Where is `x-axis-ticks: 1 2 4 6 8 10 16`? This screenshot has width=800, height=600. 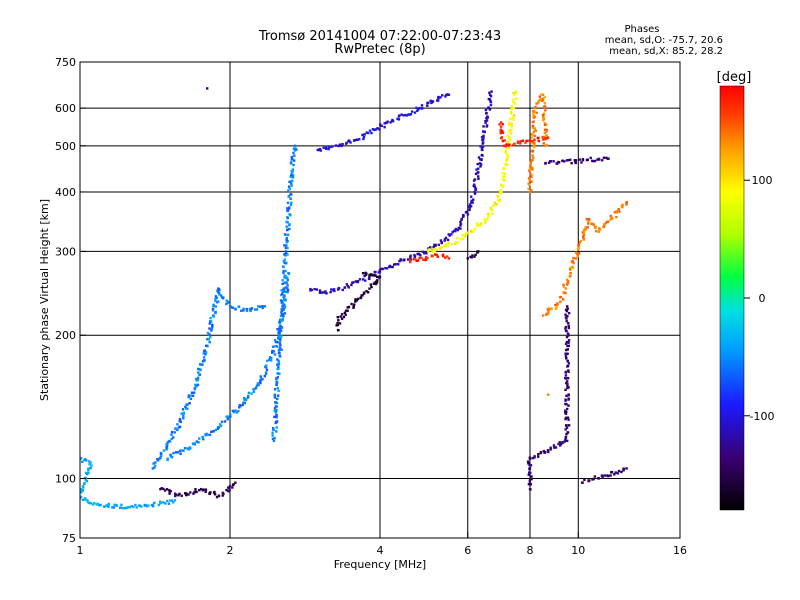
x-axis-ticks: 1 2 4 6 8 10 16 is located at coordinates (382, 544).